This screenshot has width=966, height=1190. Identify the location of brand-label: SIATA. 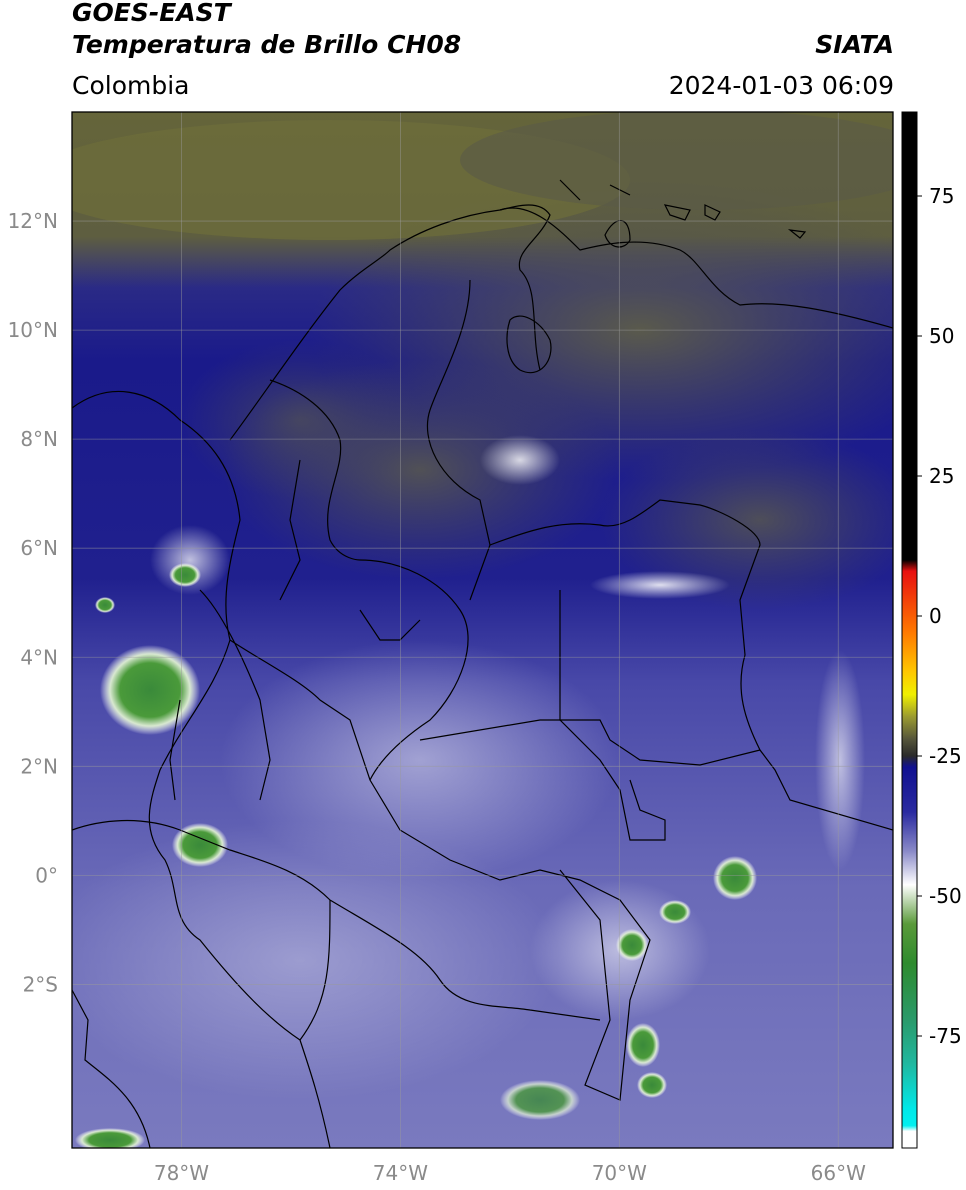
(854, 44).